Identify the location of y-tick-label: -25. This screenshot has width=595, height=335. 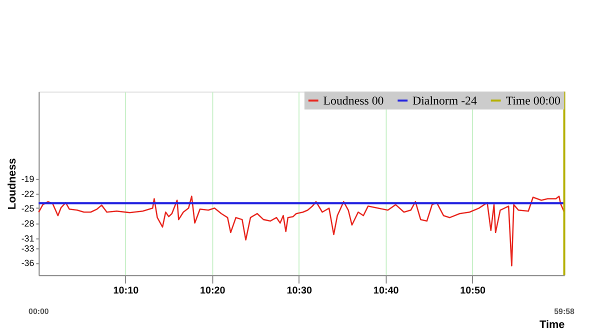
(27, 209).